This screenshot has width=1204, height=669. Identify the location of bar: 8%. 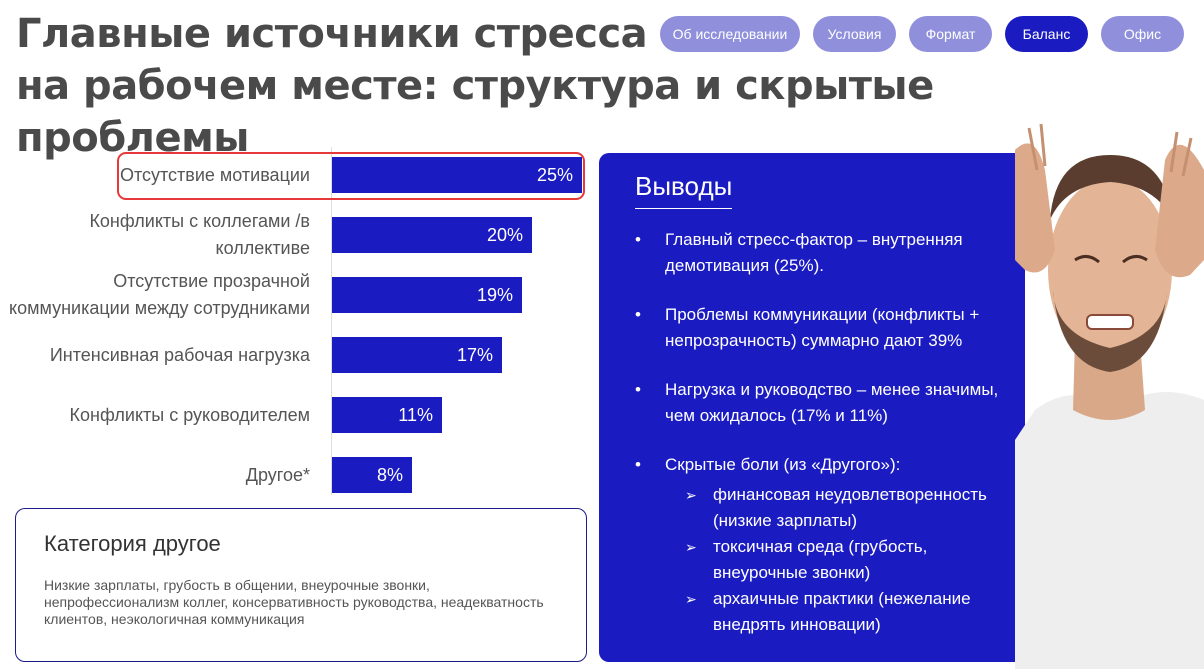
(372, 475).